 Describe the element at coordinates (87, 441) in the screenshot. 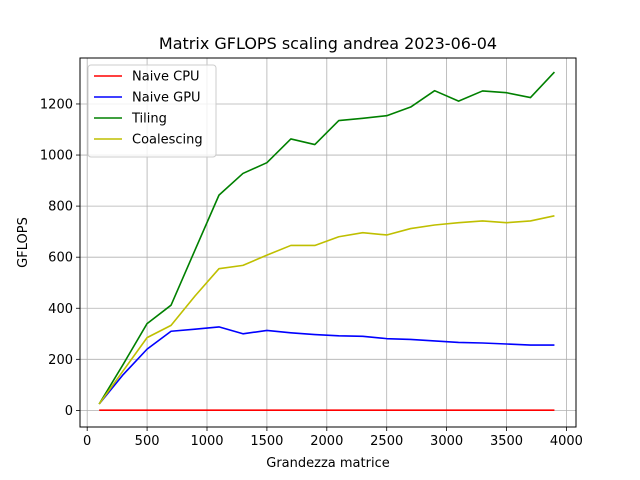

I see `x-tick-label: 0` at that location.